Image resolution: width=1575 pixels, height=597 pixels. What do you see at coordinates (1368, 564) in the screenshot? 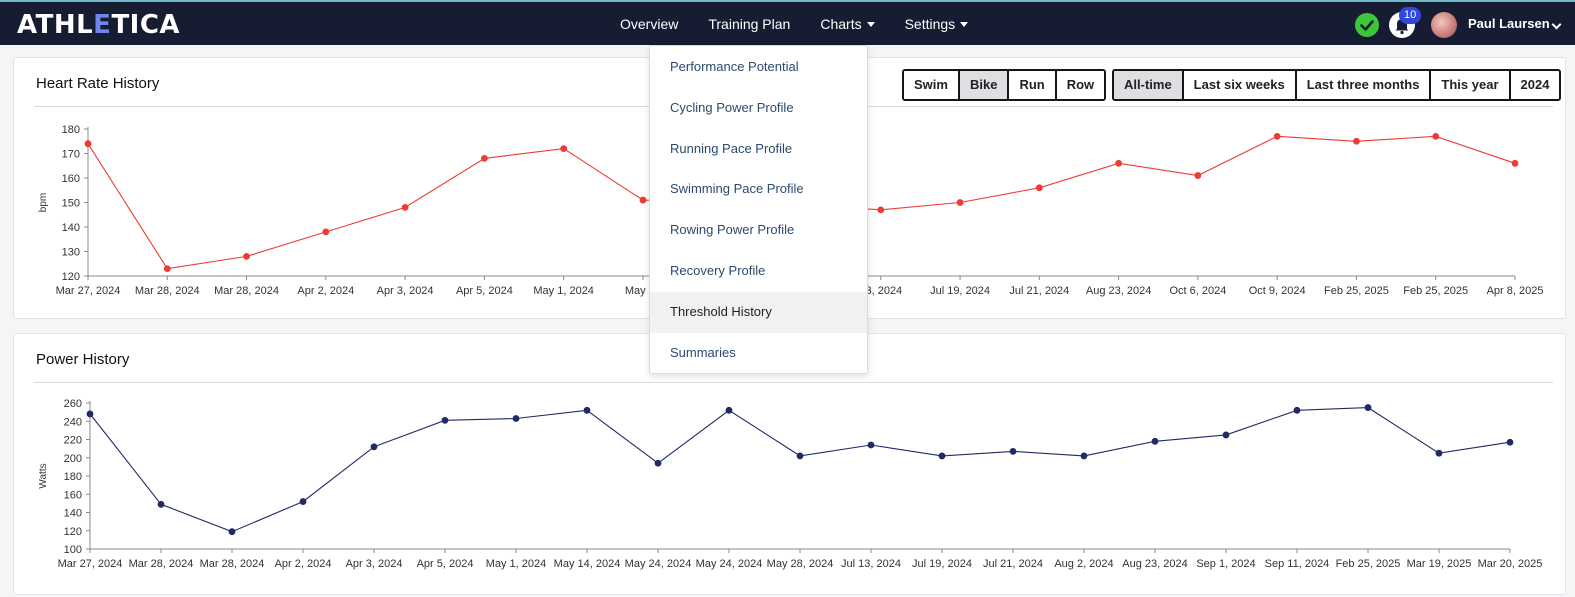
I see `x-tick-label: Feb 25, 2025` at bounding box center [1368, 564].